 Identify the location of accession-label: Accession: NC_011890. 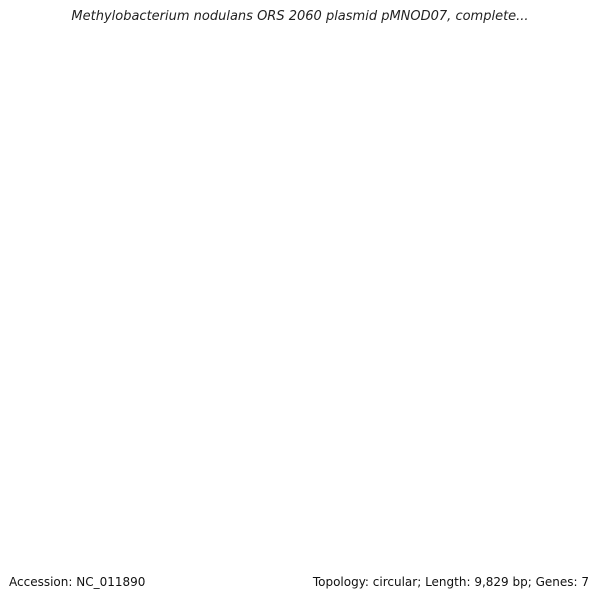
(77, 582).